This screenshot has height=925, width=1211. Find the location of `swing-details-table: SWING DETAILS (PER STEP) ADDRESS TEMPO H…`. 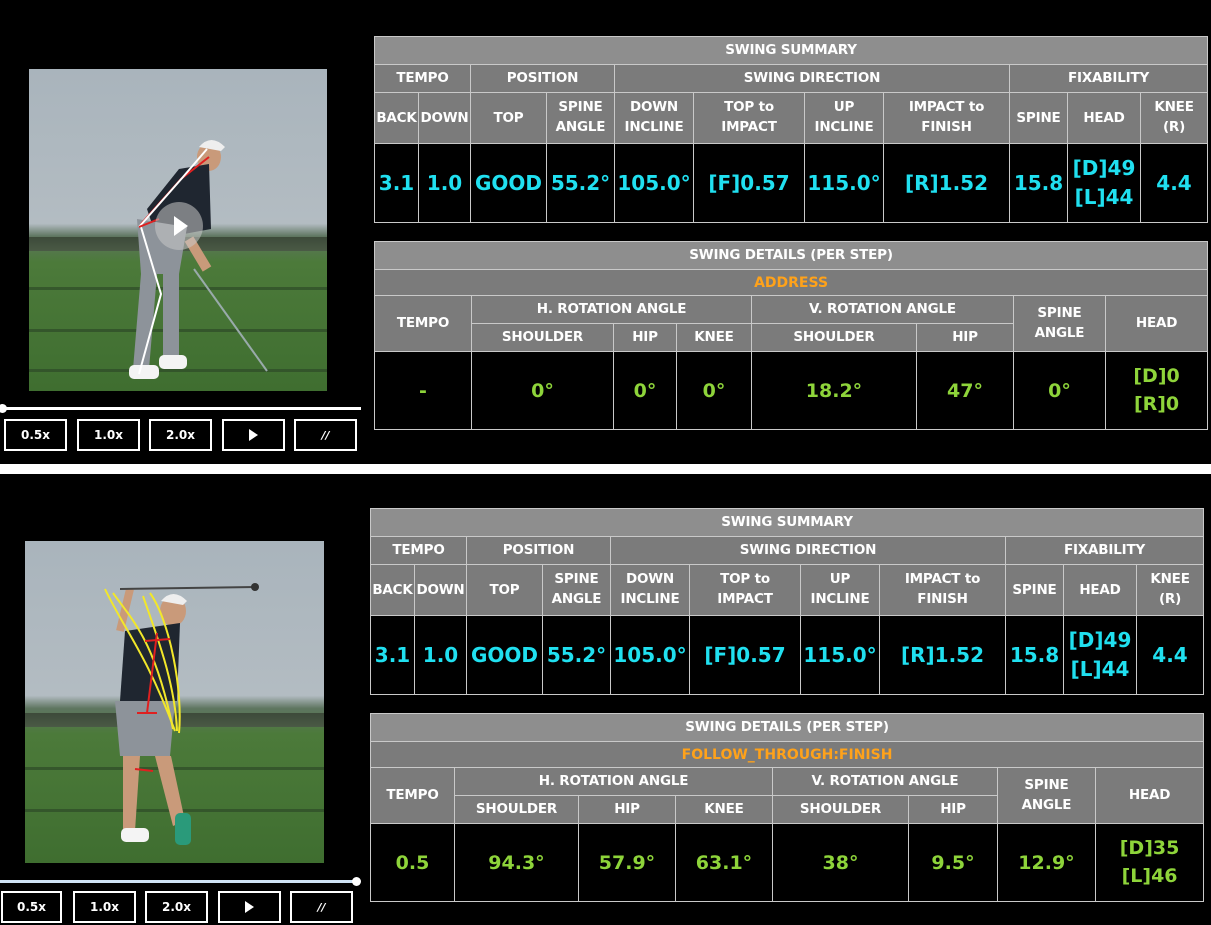

swing-details-table: SWING DETAILS (PER STEP) ADDRESS TEMPO H… is located at coordinates (791, 335).